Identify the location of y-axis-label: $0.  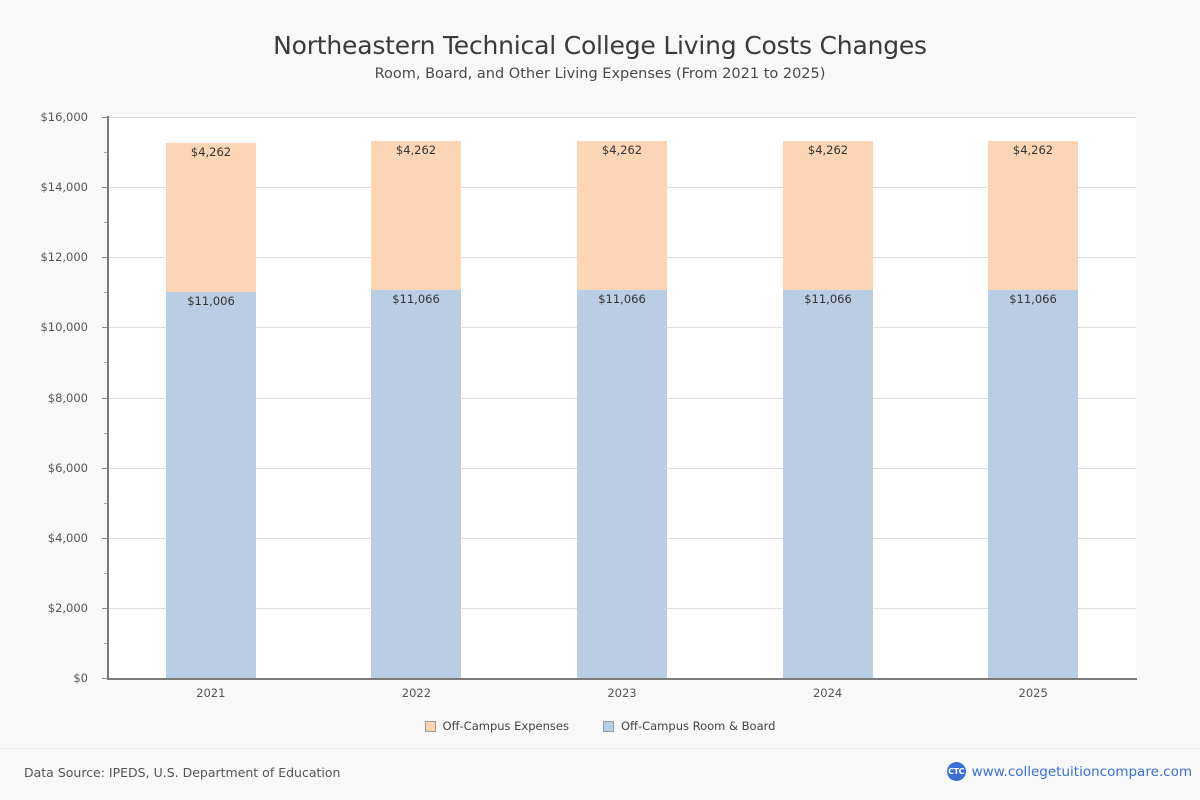
(80, 678).